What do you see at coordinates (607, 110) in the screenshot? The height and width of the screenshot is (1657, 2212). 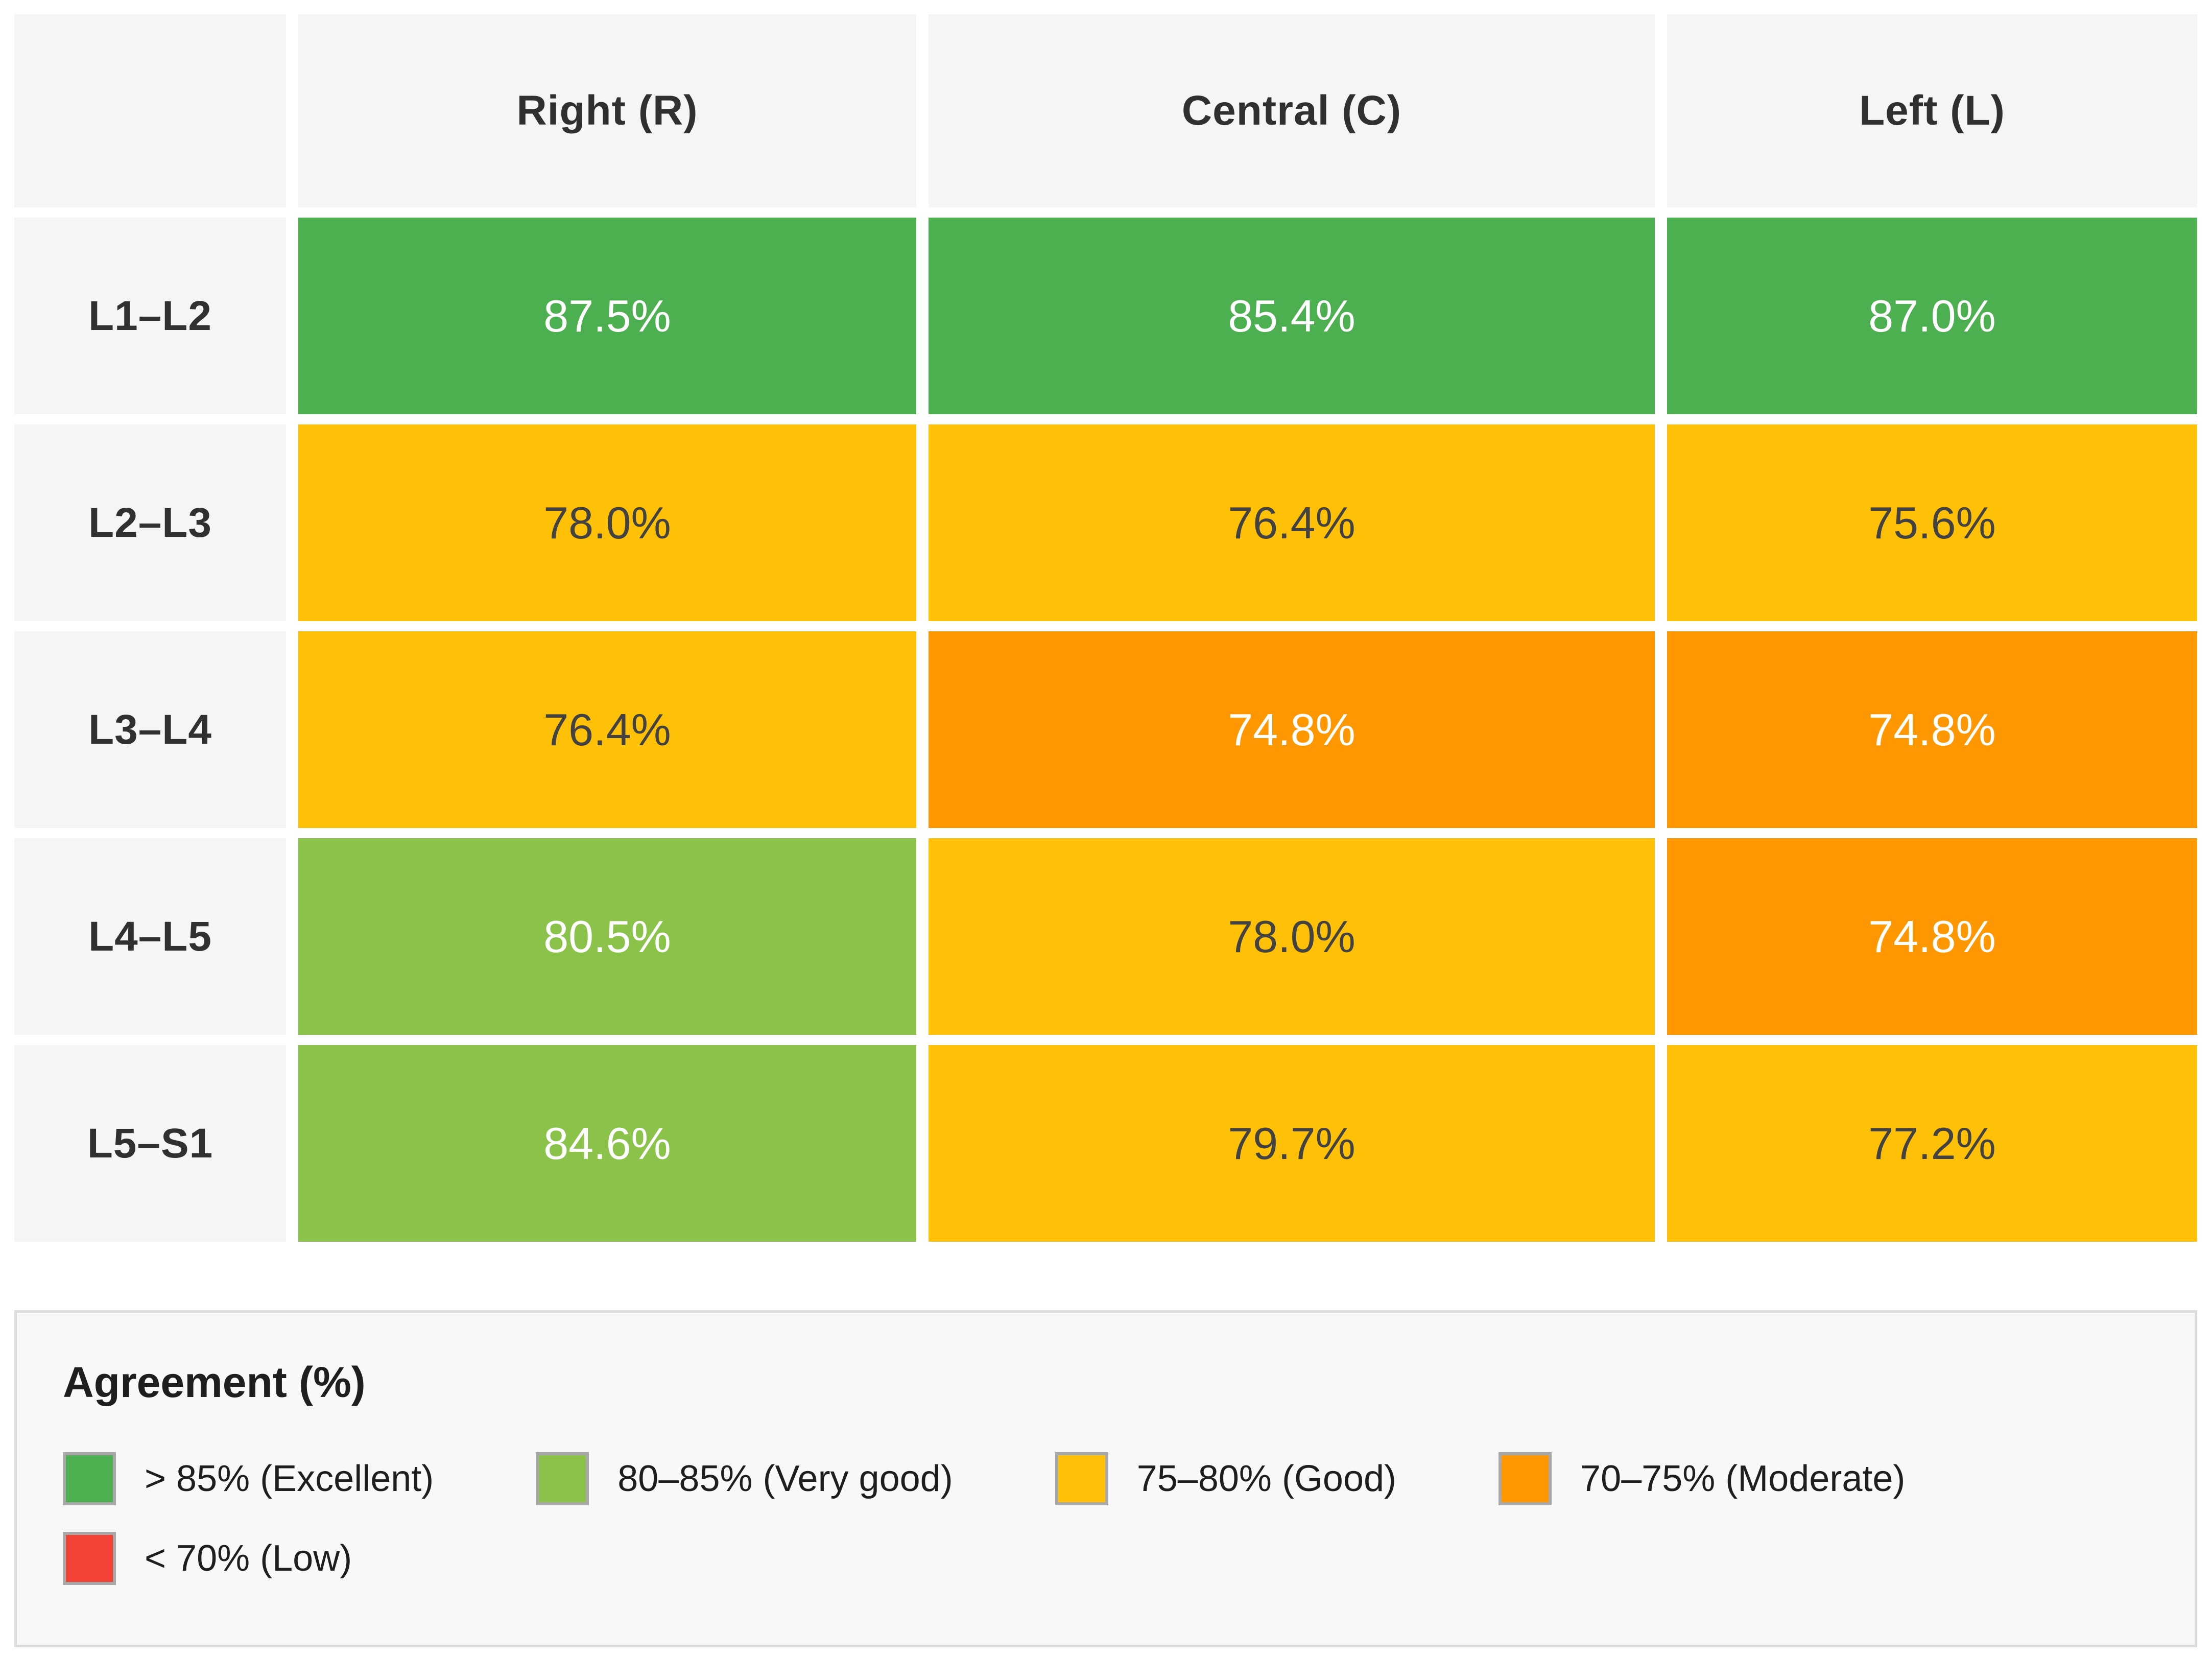 I see `column-header-right: Right (R)` at bounding box center [607, 110].